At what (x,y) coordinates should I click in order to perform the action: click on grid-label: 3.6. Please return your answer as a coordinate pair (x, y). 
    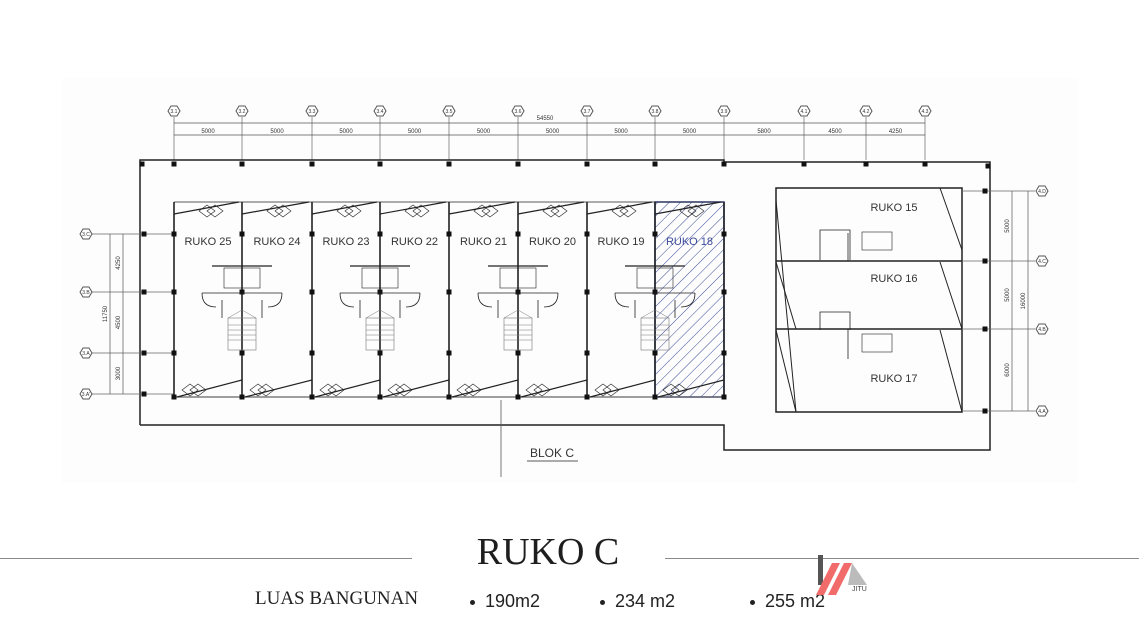
    Looking at the image, I should click on (518, 112).